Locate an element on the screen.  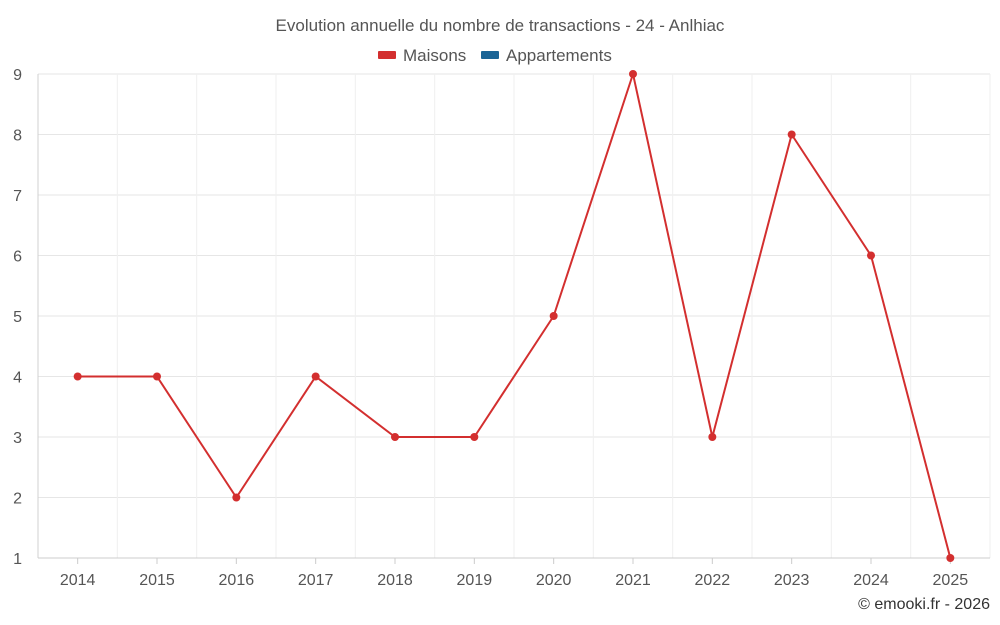
x-tick-label: 2023 is located at coordinates (792, 580).